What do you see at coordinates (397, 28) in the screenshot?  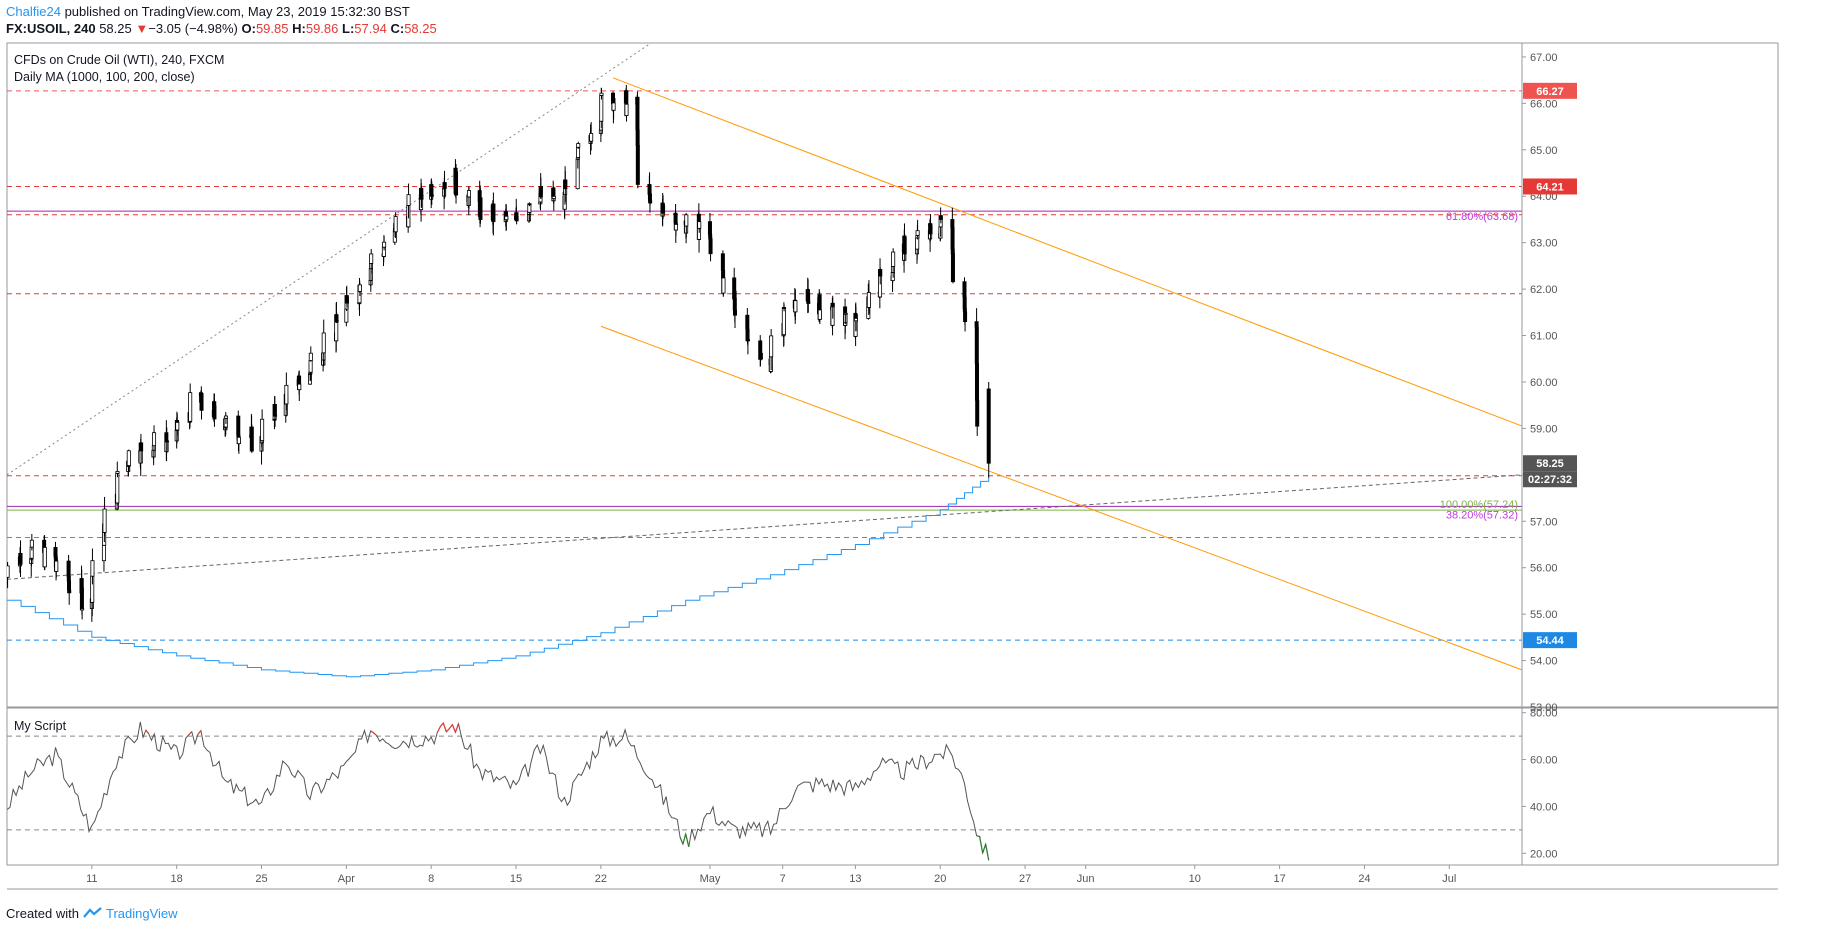 I see `close-label: C:` at bounding box center [397, 28].